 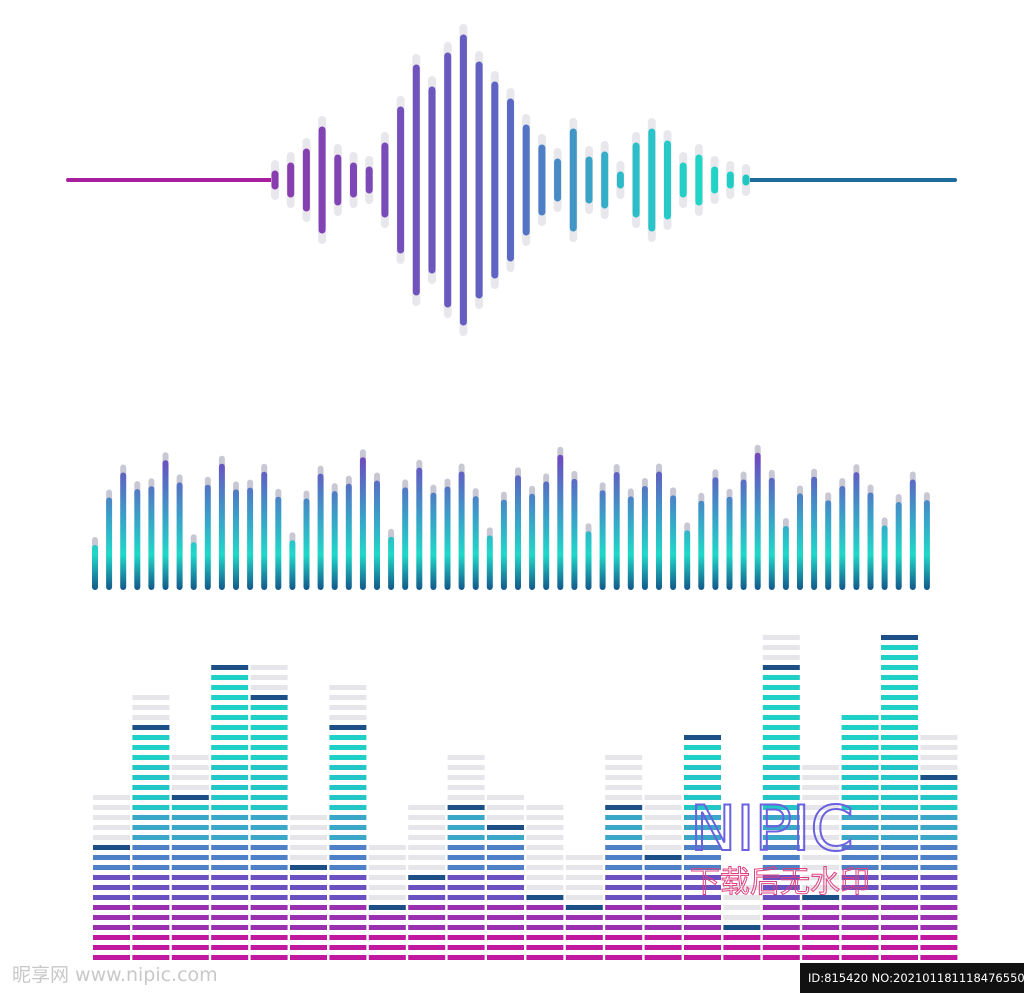 I want to click on id-label: ID:815420 NO:20210118111847655000, so click(x=916, y=978).